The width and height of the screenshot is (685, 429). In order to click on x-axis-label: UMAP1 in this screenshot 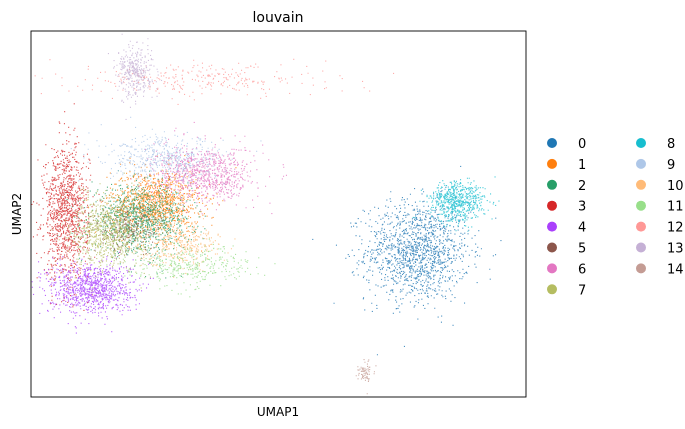, I will do `click(278, 412)`.